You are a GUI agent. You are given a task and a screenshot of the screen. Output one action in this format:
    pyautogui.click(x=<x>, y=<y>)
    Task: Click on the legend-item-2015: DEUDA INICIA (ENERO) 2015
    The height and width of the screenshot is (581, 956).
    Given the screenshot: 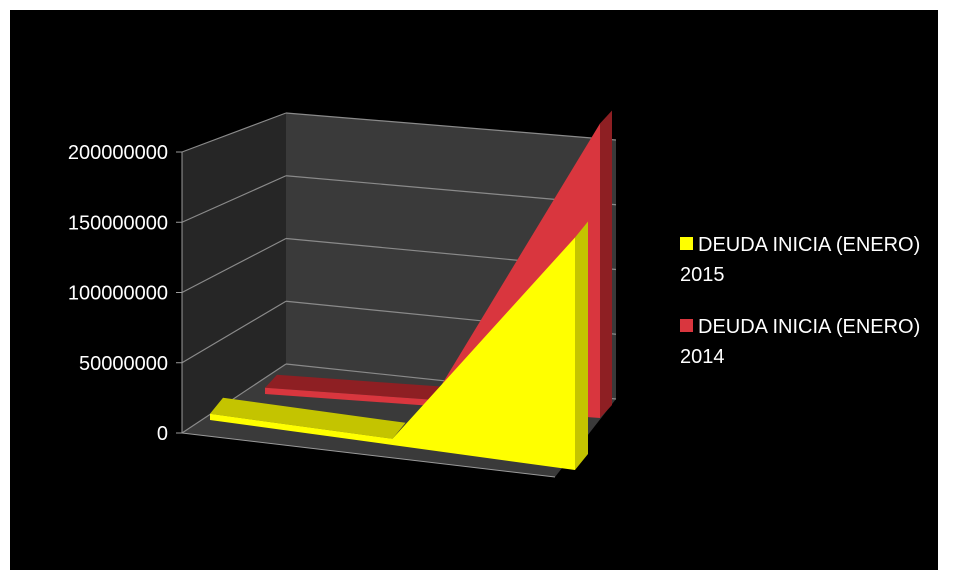 What is the action you would take?
    pyautogui.click(x=809, y=260)
    